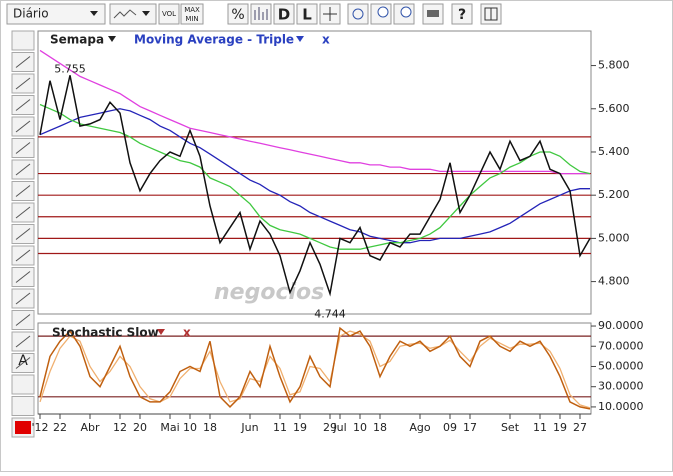  What do you see at coordinates (125, 14) in the screenshot?
I see `line-icon` at bounding box center [125, 14].